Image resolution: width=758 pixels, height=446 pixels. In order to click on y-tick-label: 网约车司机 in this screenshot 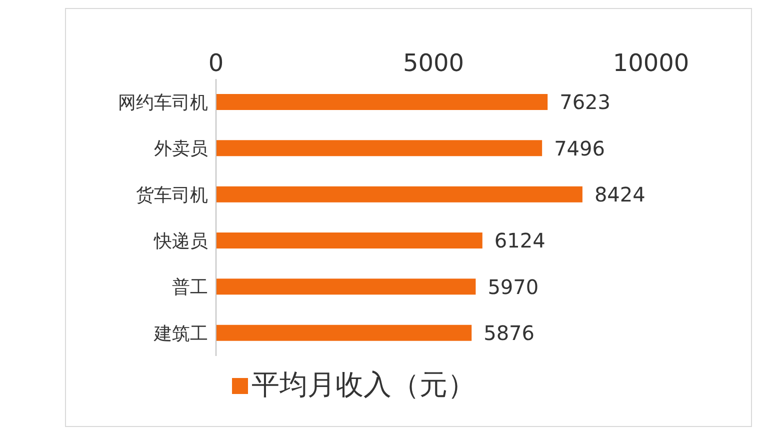, I will do `click(163, 103)`.